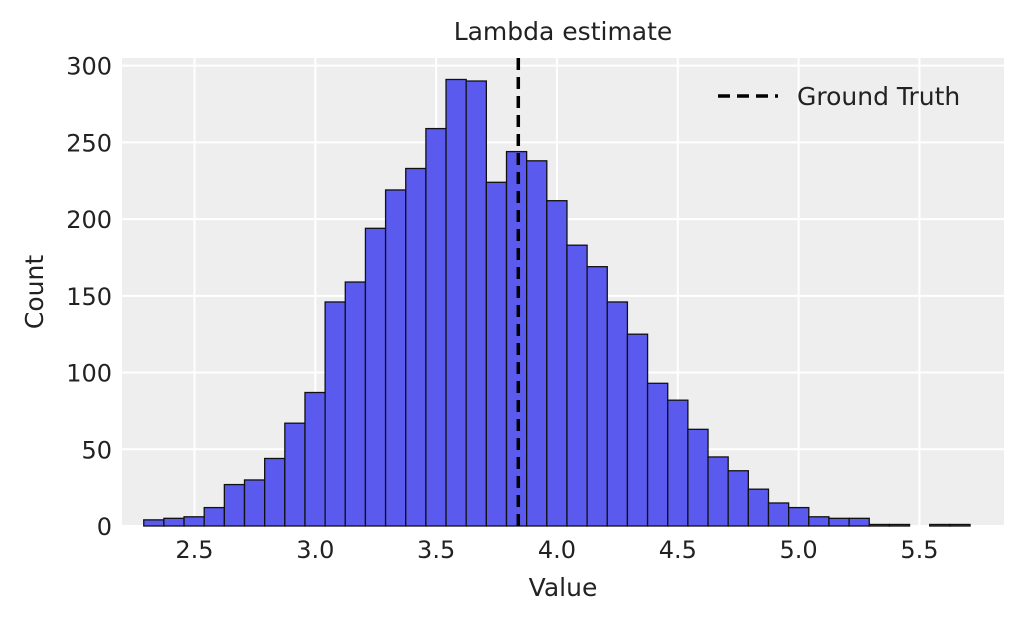  I want to click on x-tick-label: 3.0, so click(315, 550).